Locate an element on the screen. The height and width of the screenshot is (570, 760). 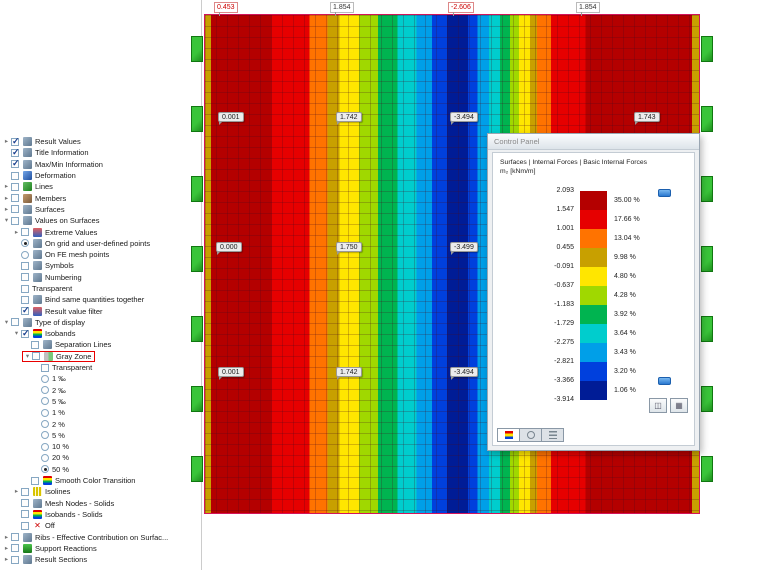
tree-item-extreme-values: ▸ Extreme Values is located at coordinates (100, 231).